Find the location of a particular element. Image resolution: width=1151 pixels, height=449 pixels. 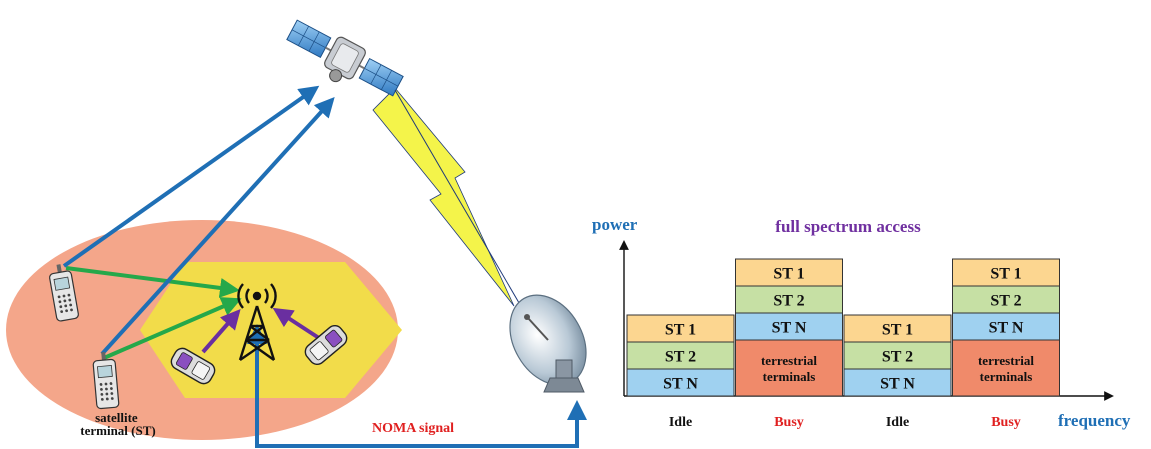

satellite-to-station-line is located at coordinates (458, 199).